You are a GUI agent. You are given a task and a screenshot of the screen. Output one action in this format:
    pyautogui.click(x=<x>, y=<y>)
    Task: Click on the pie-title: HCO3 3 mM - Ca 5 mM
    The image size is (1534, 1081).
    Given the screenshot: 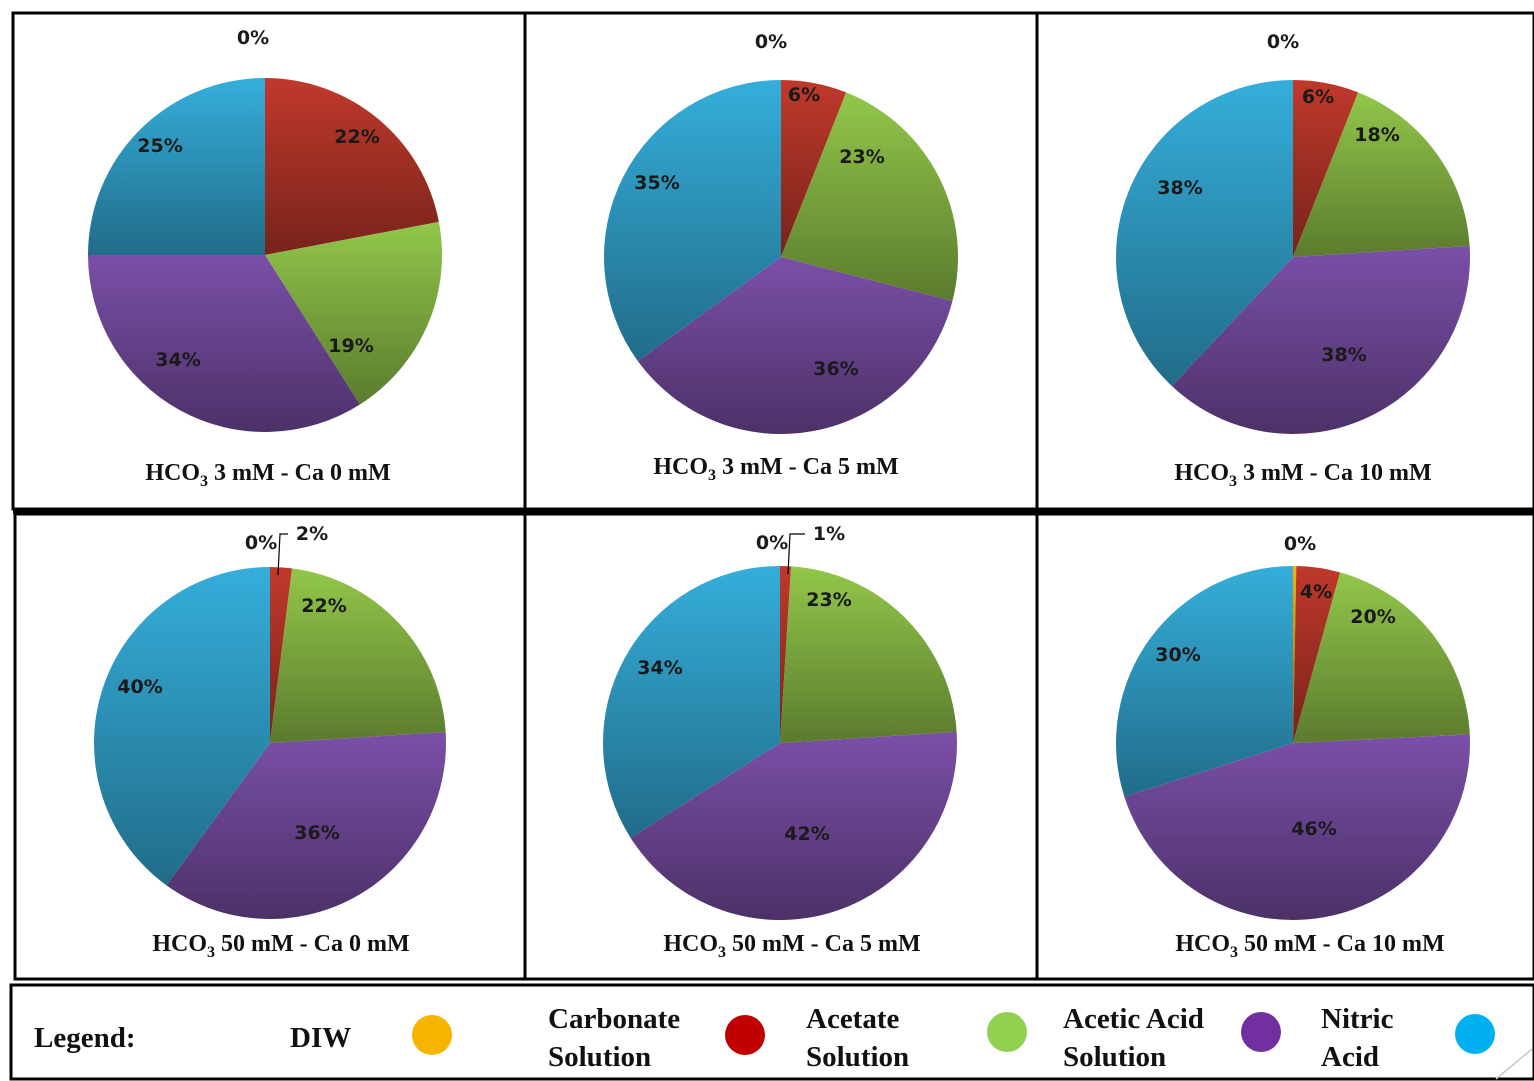 What is the action you would take?
    pyautogui.click(x=775, y=469)
    